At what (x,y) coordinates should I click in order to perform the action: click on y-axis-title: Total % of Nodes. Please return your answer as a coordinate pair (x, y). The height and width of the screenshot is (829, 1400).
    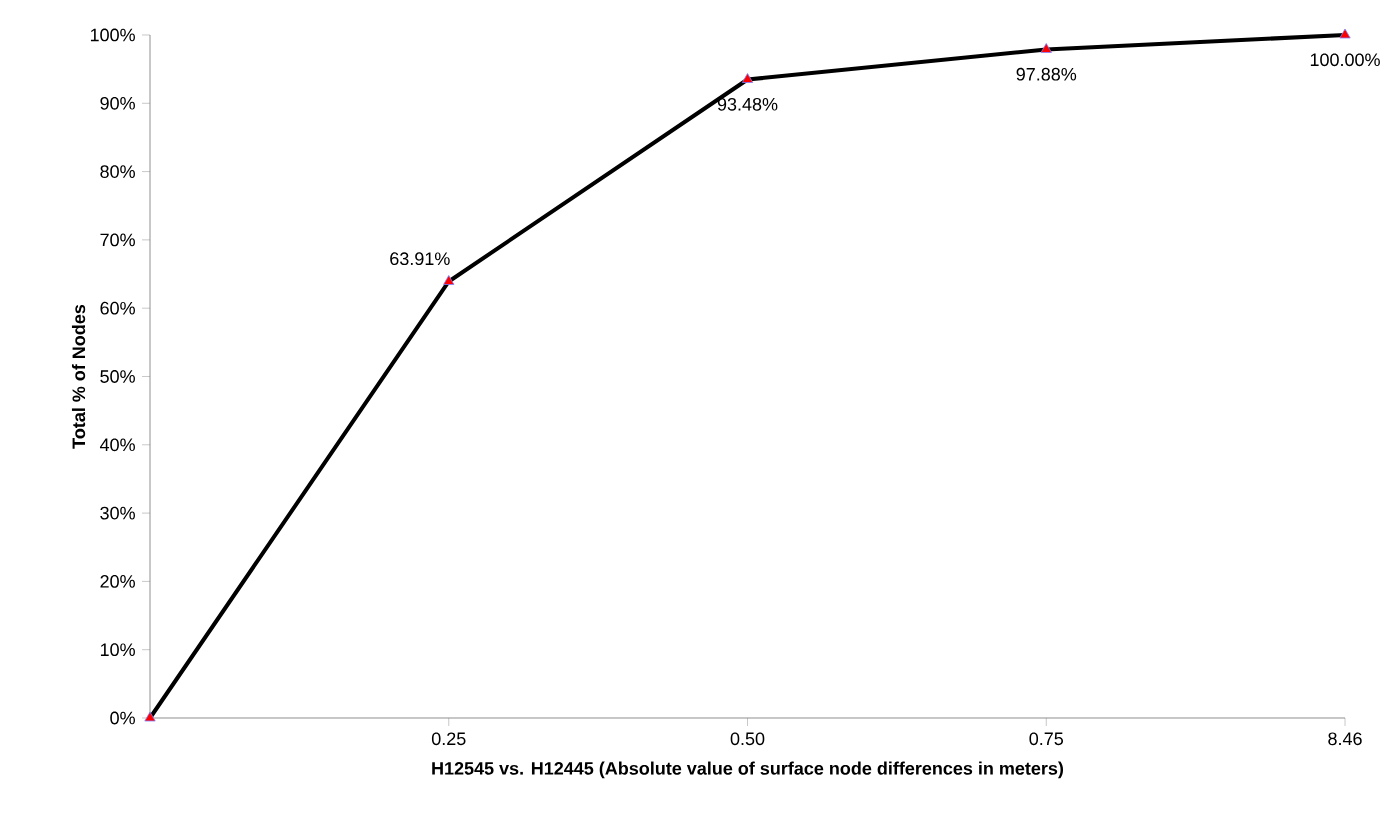
    Looking at the image, I should click on (78, 376).